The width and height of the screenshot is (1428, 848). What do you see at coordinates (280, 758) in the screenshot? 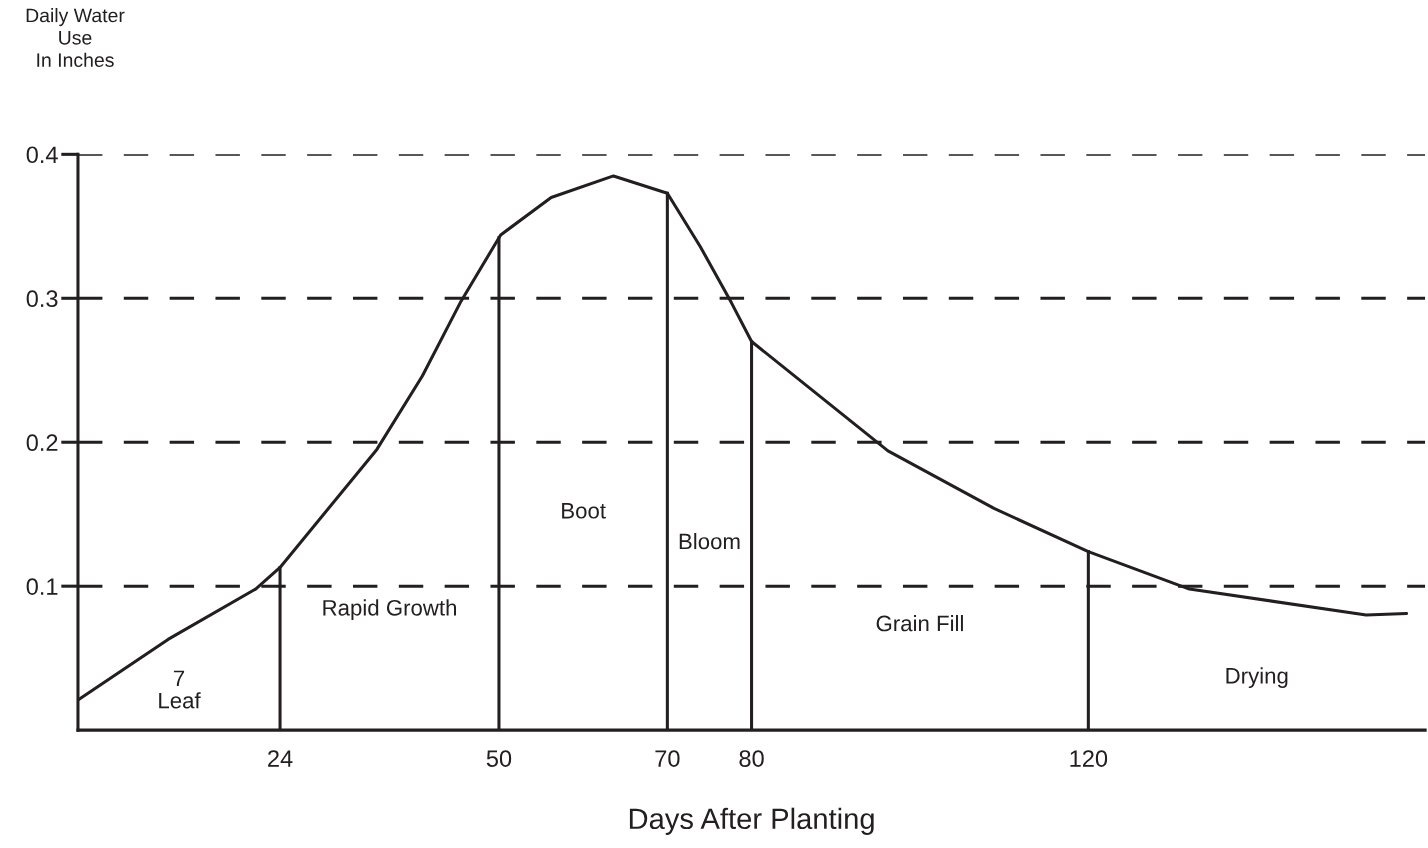
I see `x-tick-label: 24` at bounding box center [280, 758].